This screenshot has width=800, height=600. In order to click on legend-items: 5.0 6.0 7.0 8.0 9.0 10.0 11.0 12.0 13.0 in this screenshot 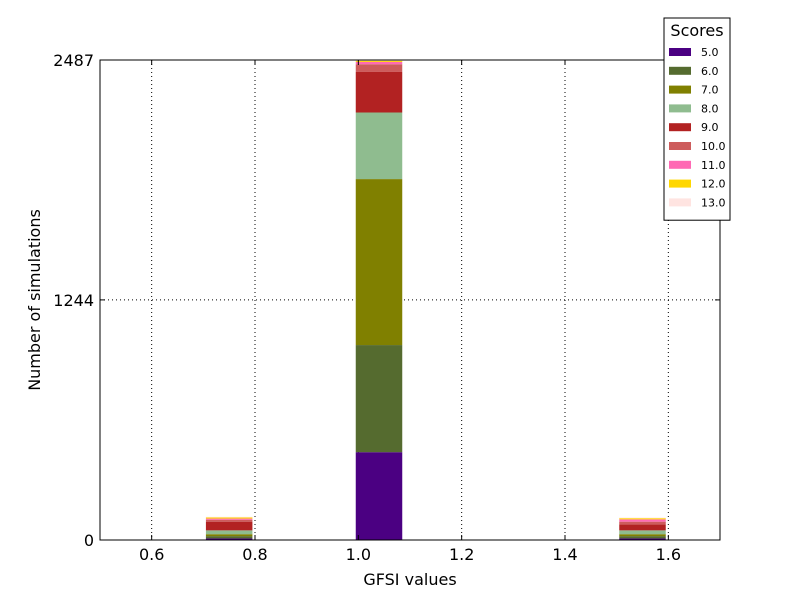, I will do `click(697, 127)`.